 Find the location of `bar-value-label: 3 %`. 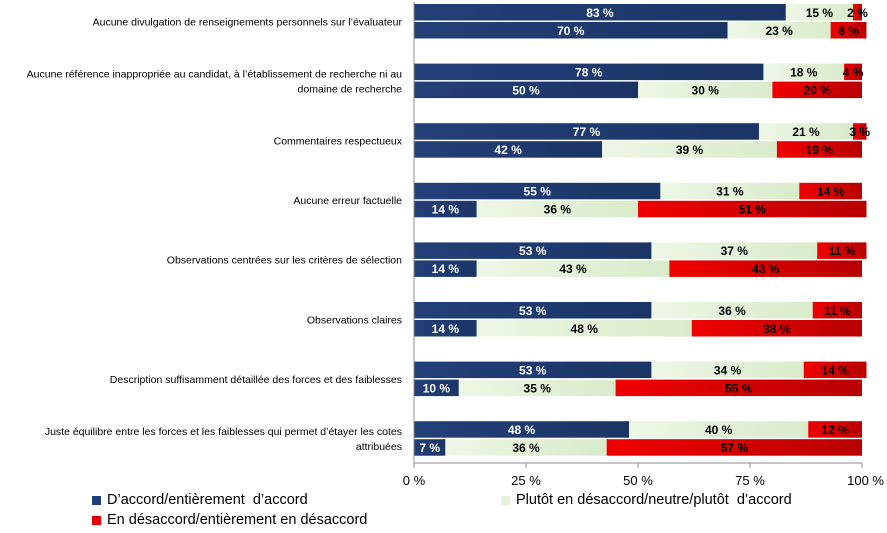

bar-value-label: 3 % is located at coordinates (859, 132).